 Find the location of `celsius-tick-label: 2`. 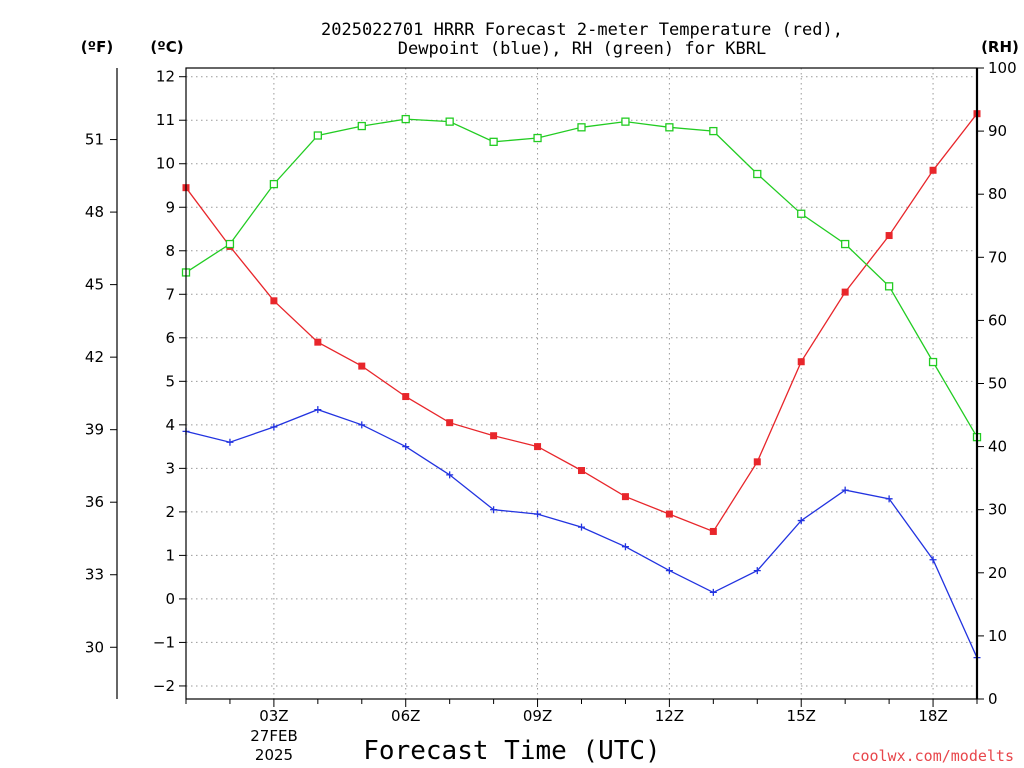

celsius-tick-label: 2 is located at coordinates (170, 512).